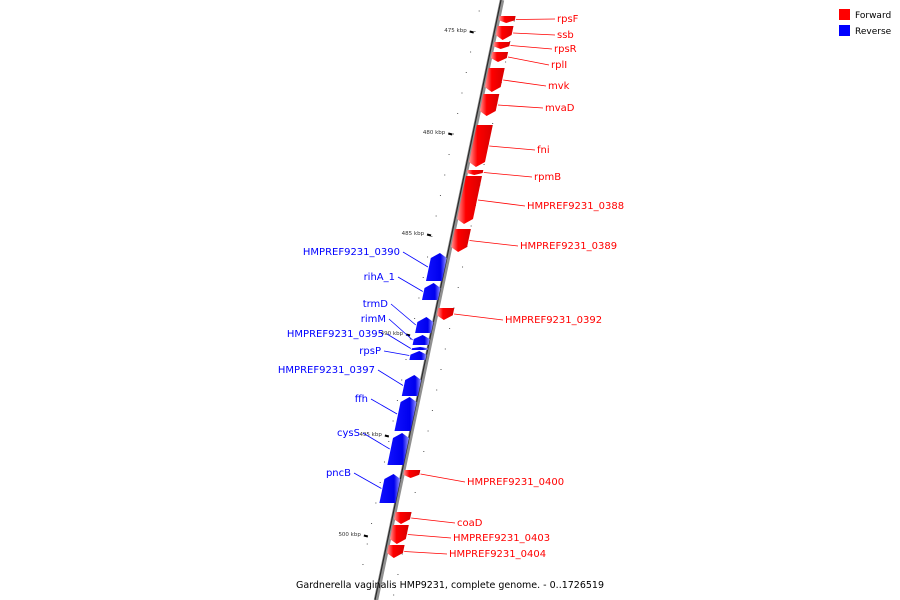  I want to click on gene-arrow-rpsR, so click(502, 45).